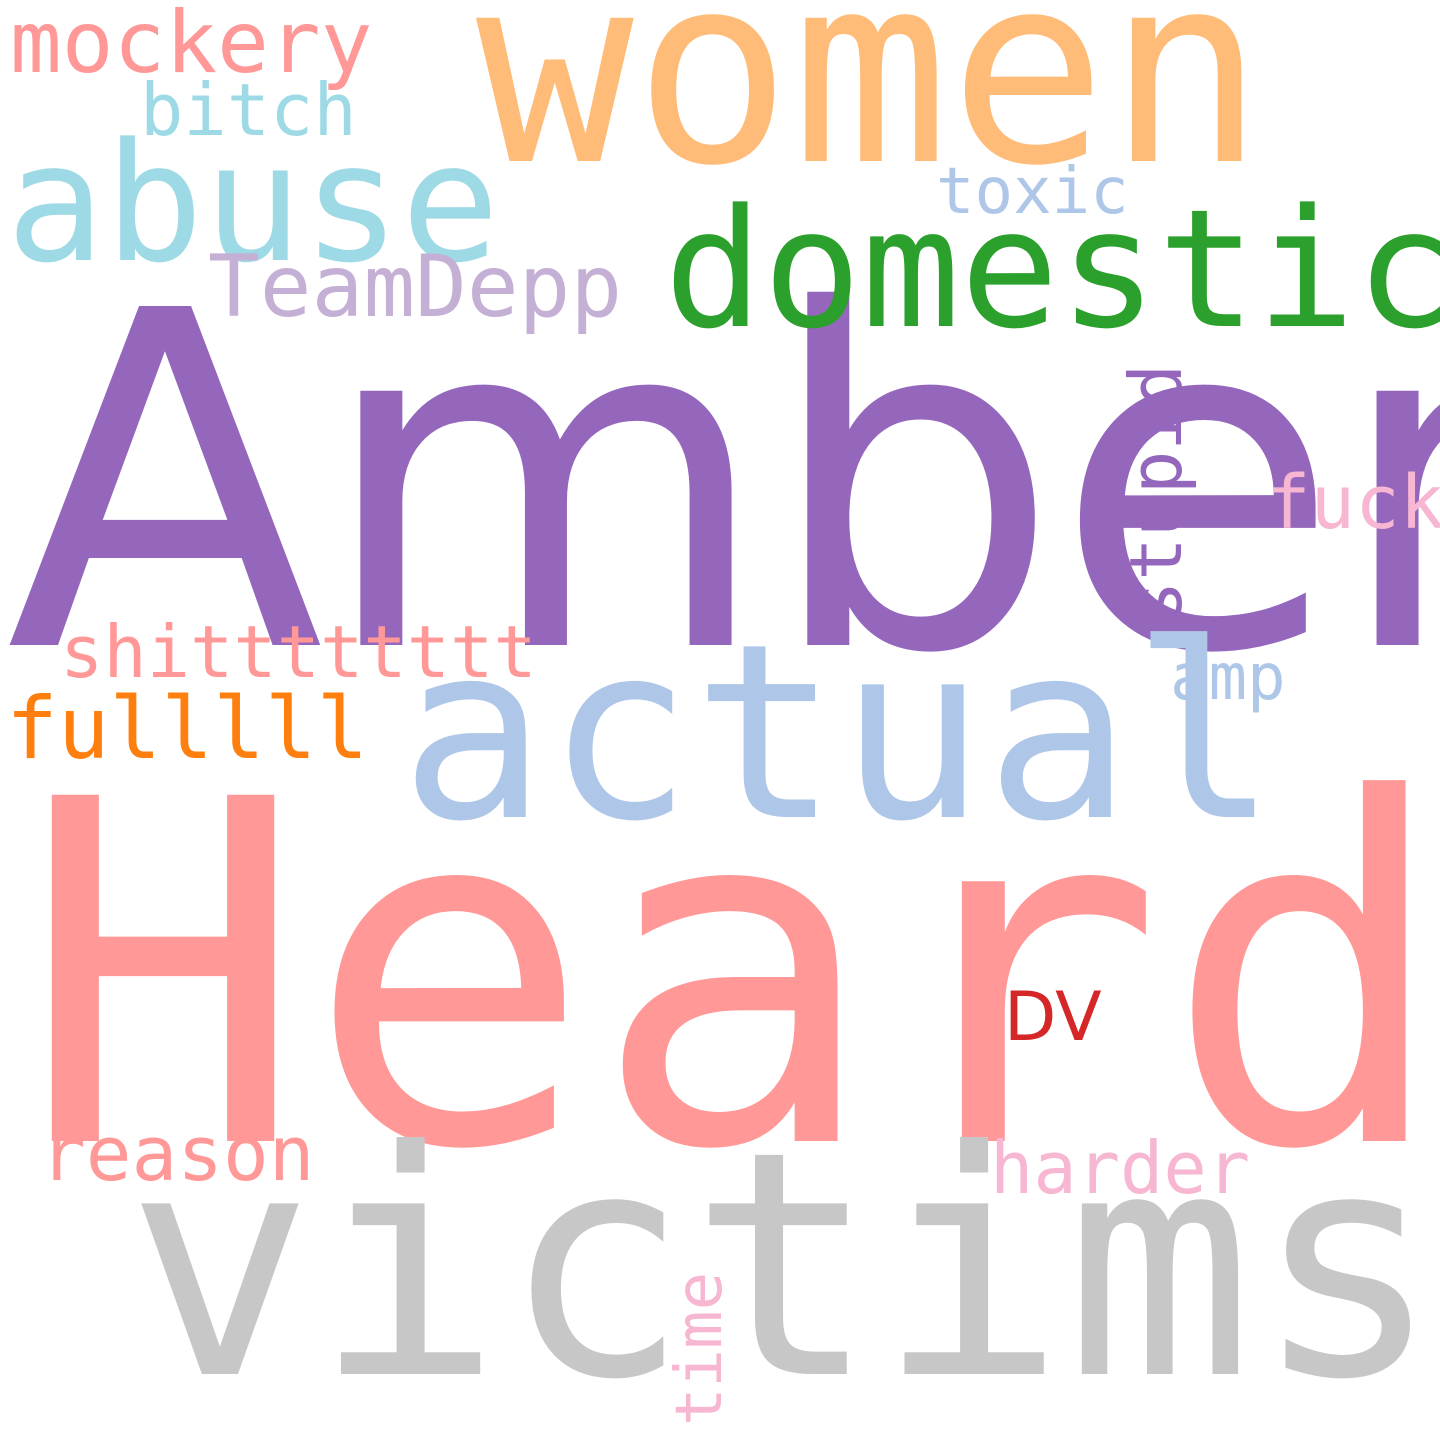 The height and width of the screenshot is (1440, 1440). Describe the element at coordinates (415, 287) in the screenshot. I see `word-teamdepp: TeamDepp` at that location.